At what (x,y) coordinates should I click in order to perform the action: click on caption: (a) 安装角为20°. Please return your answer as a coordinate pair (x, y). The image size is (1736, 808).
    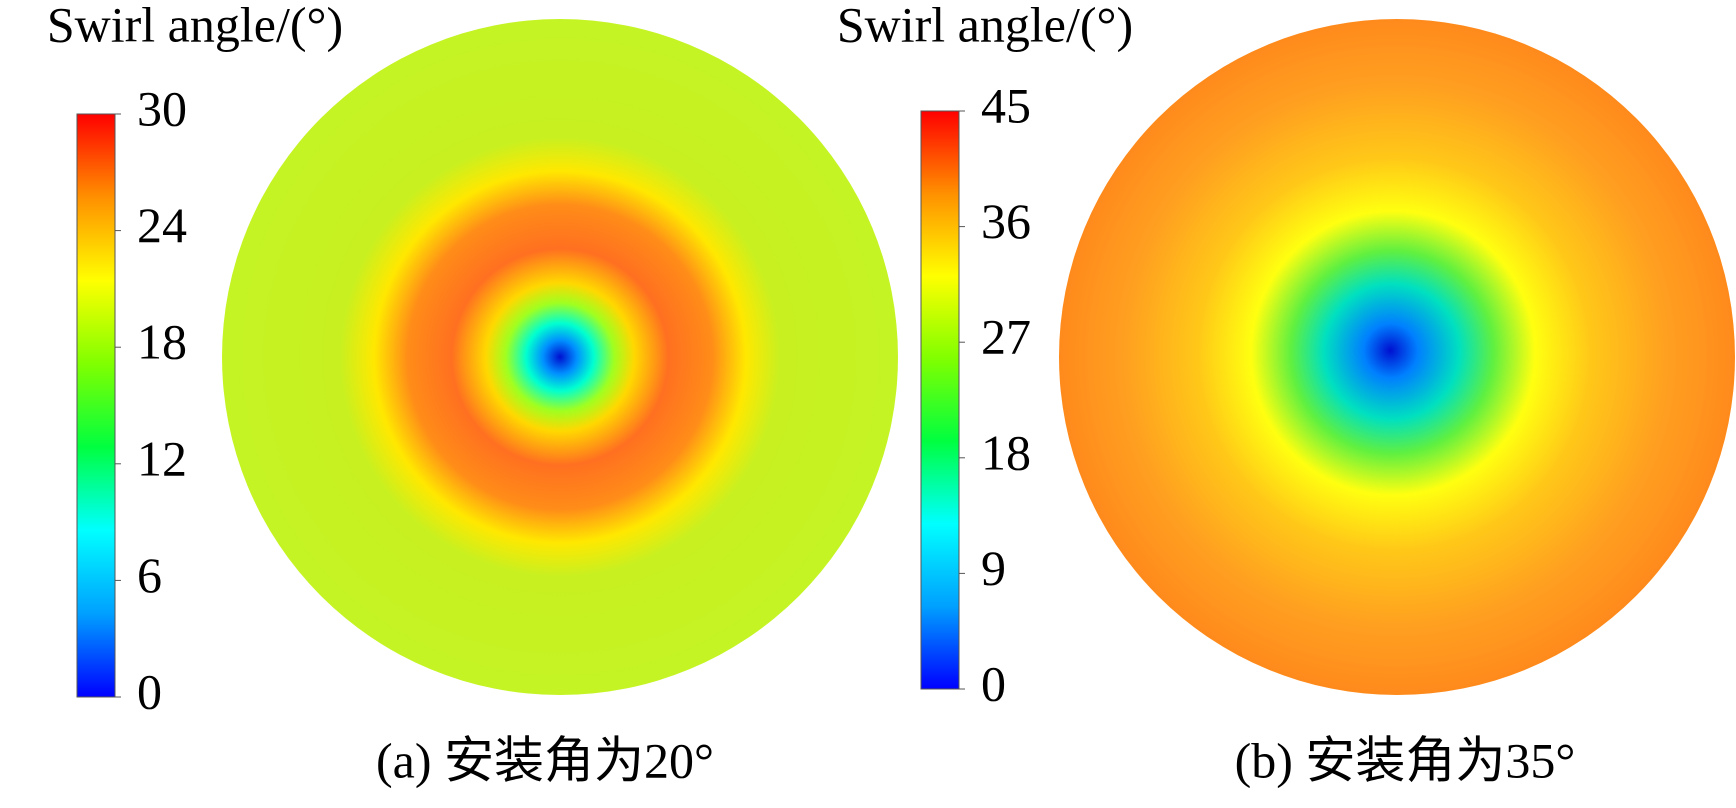
    Looking at the image, I should click on (545, 760).